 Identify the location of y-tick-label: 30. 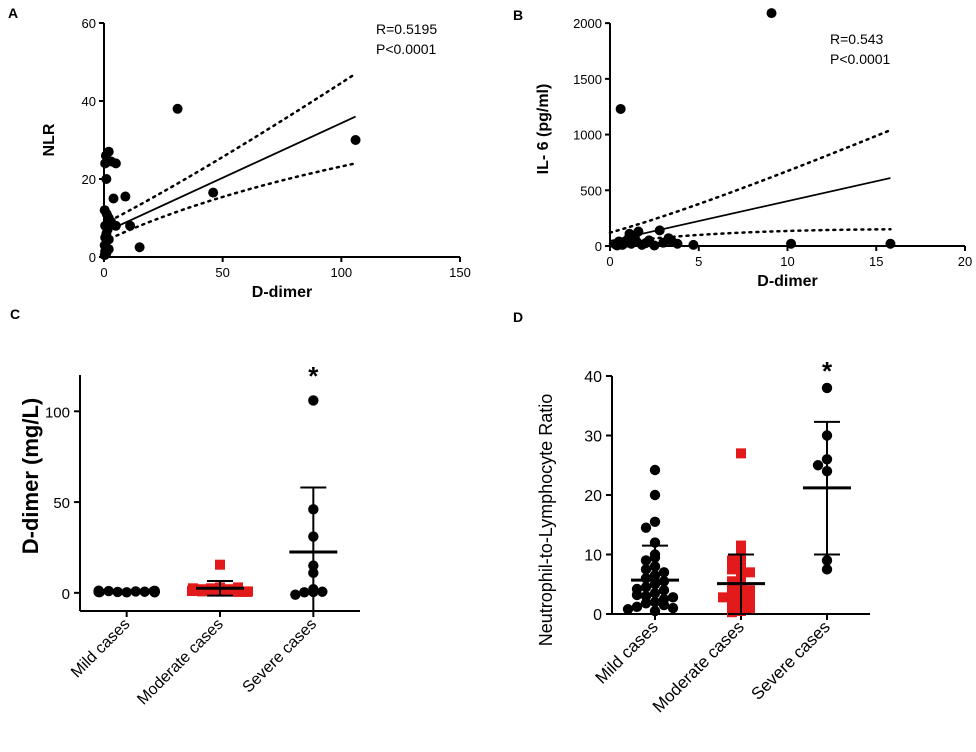
(593, 437).